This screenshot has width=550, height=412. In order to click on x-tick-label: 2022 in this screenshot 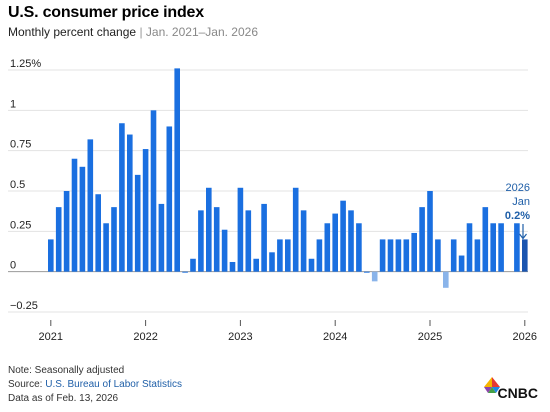, I will do `click(145, 337)`.